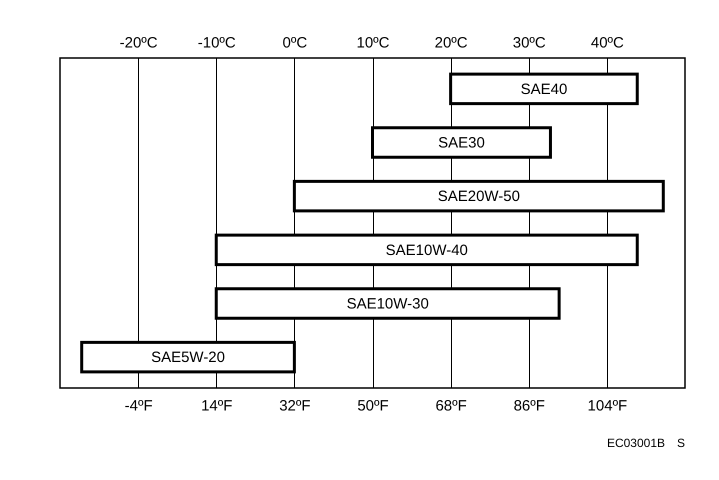 The image size is (719, 480). What do you see at coordinates (645, 443) in the screenshot?
I see `text: EC03001B S` at bounding box center [645, 443].